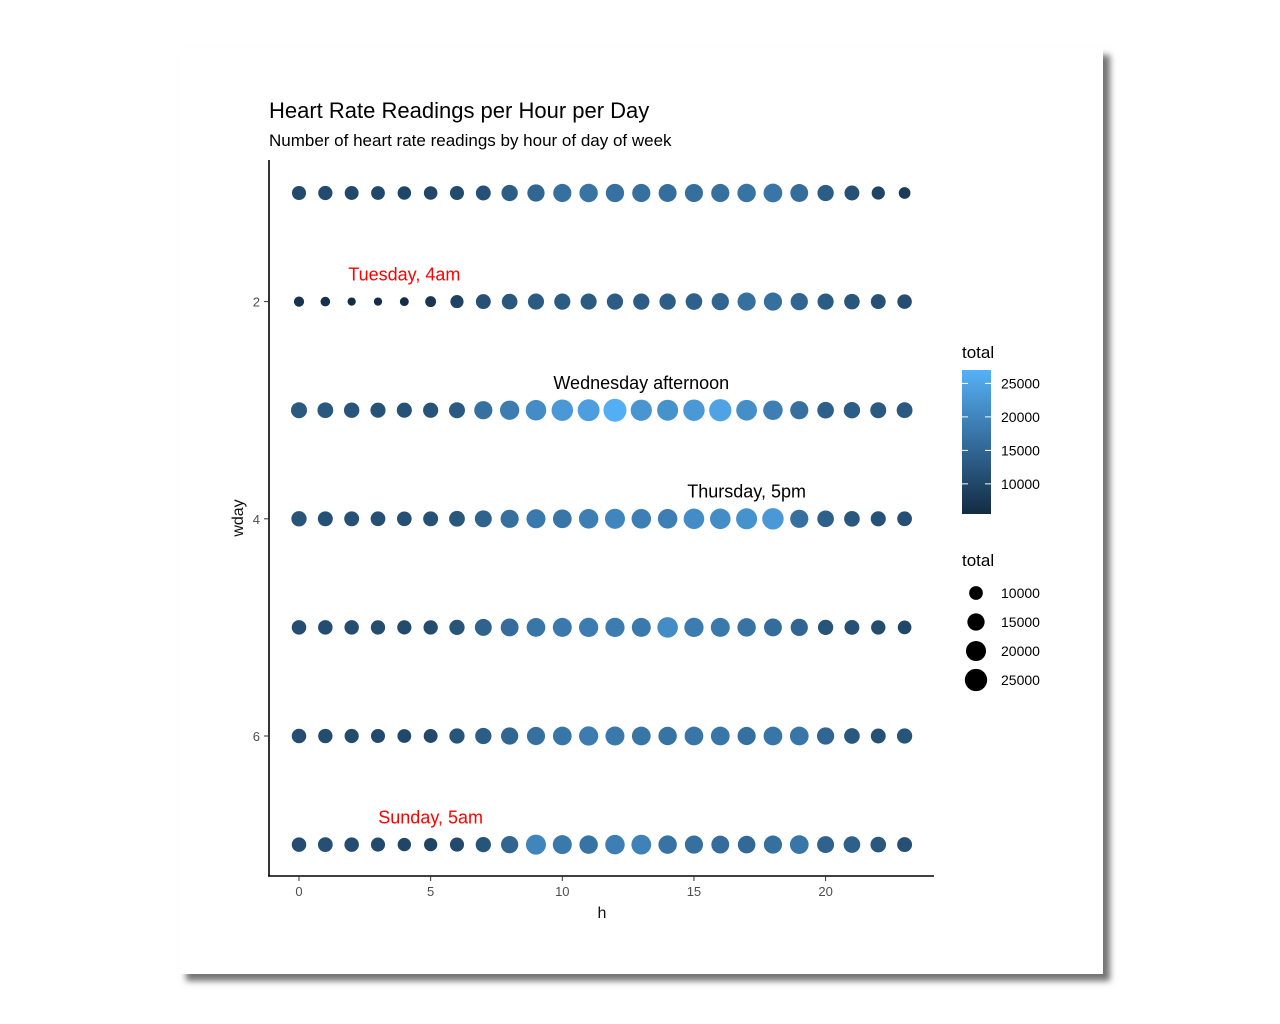  What do you see at coordinates (1020, 417) in the screenshot?
I see `color-legend-label: 20000` at bounding box center [1020, 417].